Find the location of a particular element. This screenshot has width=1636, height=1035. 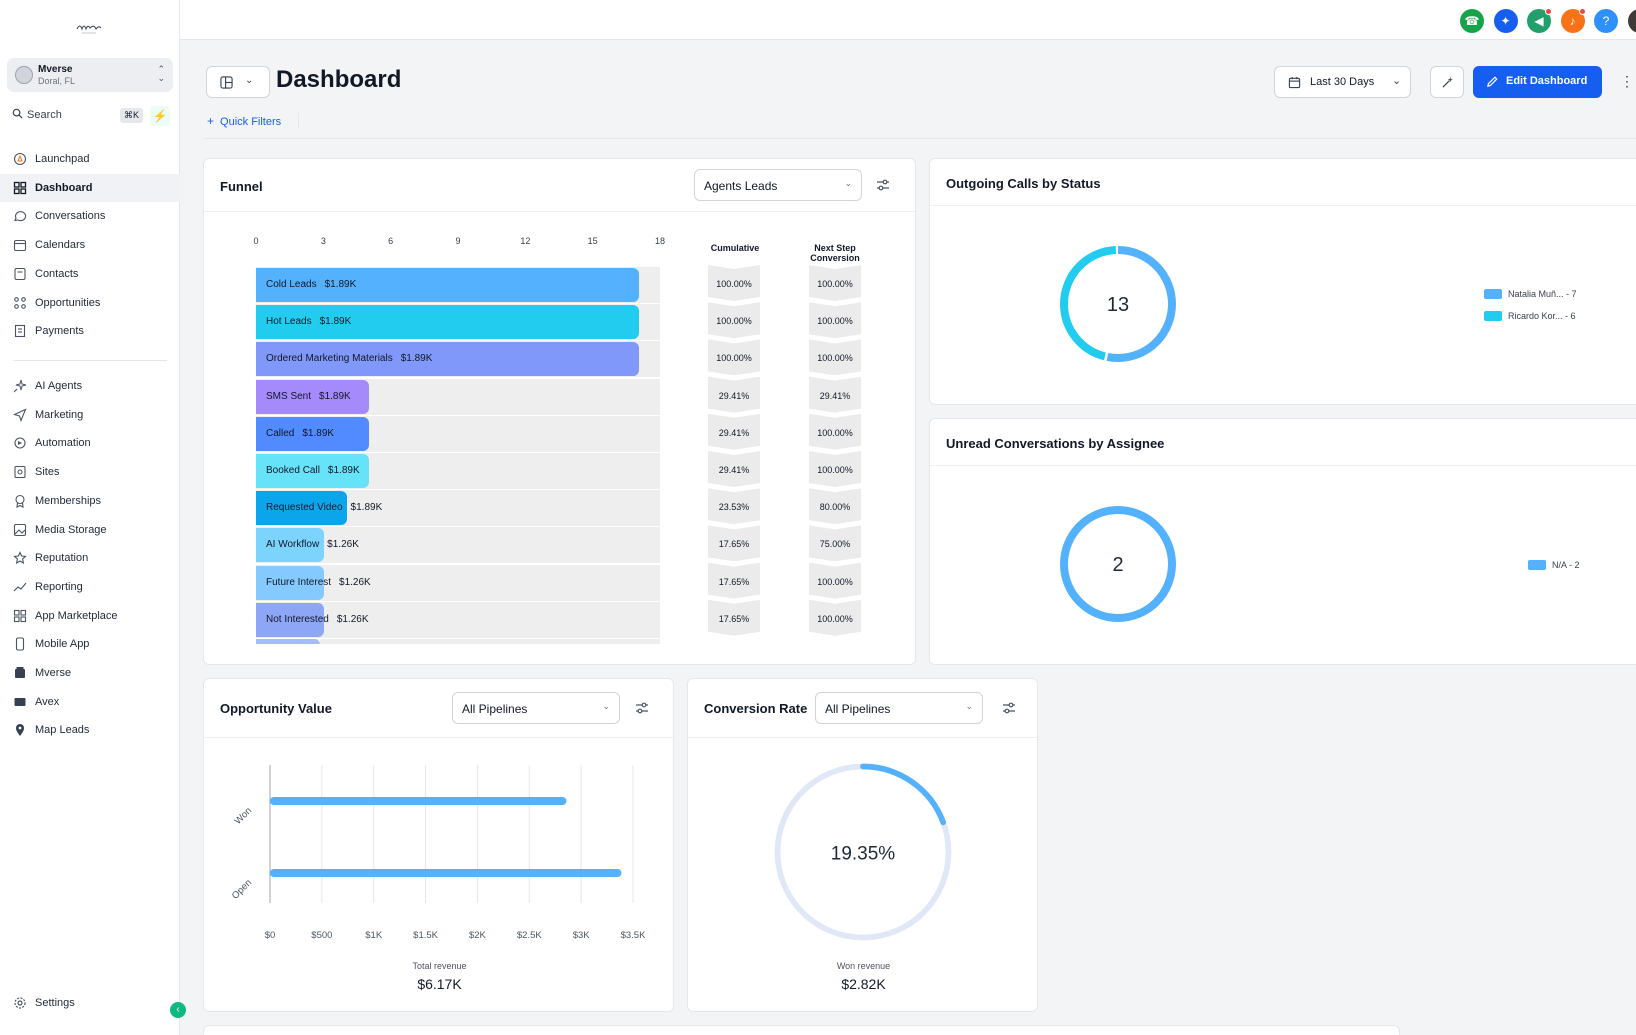

stage-name: SMS Sent is located at coordinates (289, 396).